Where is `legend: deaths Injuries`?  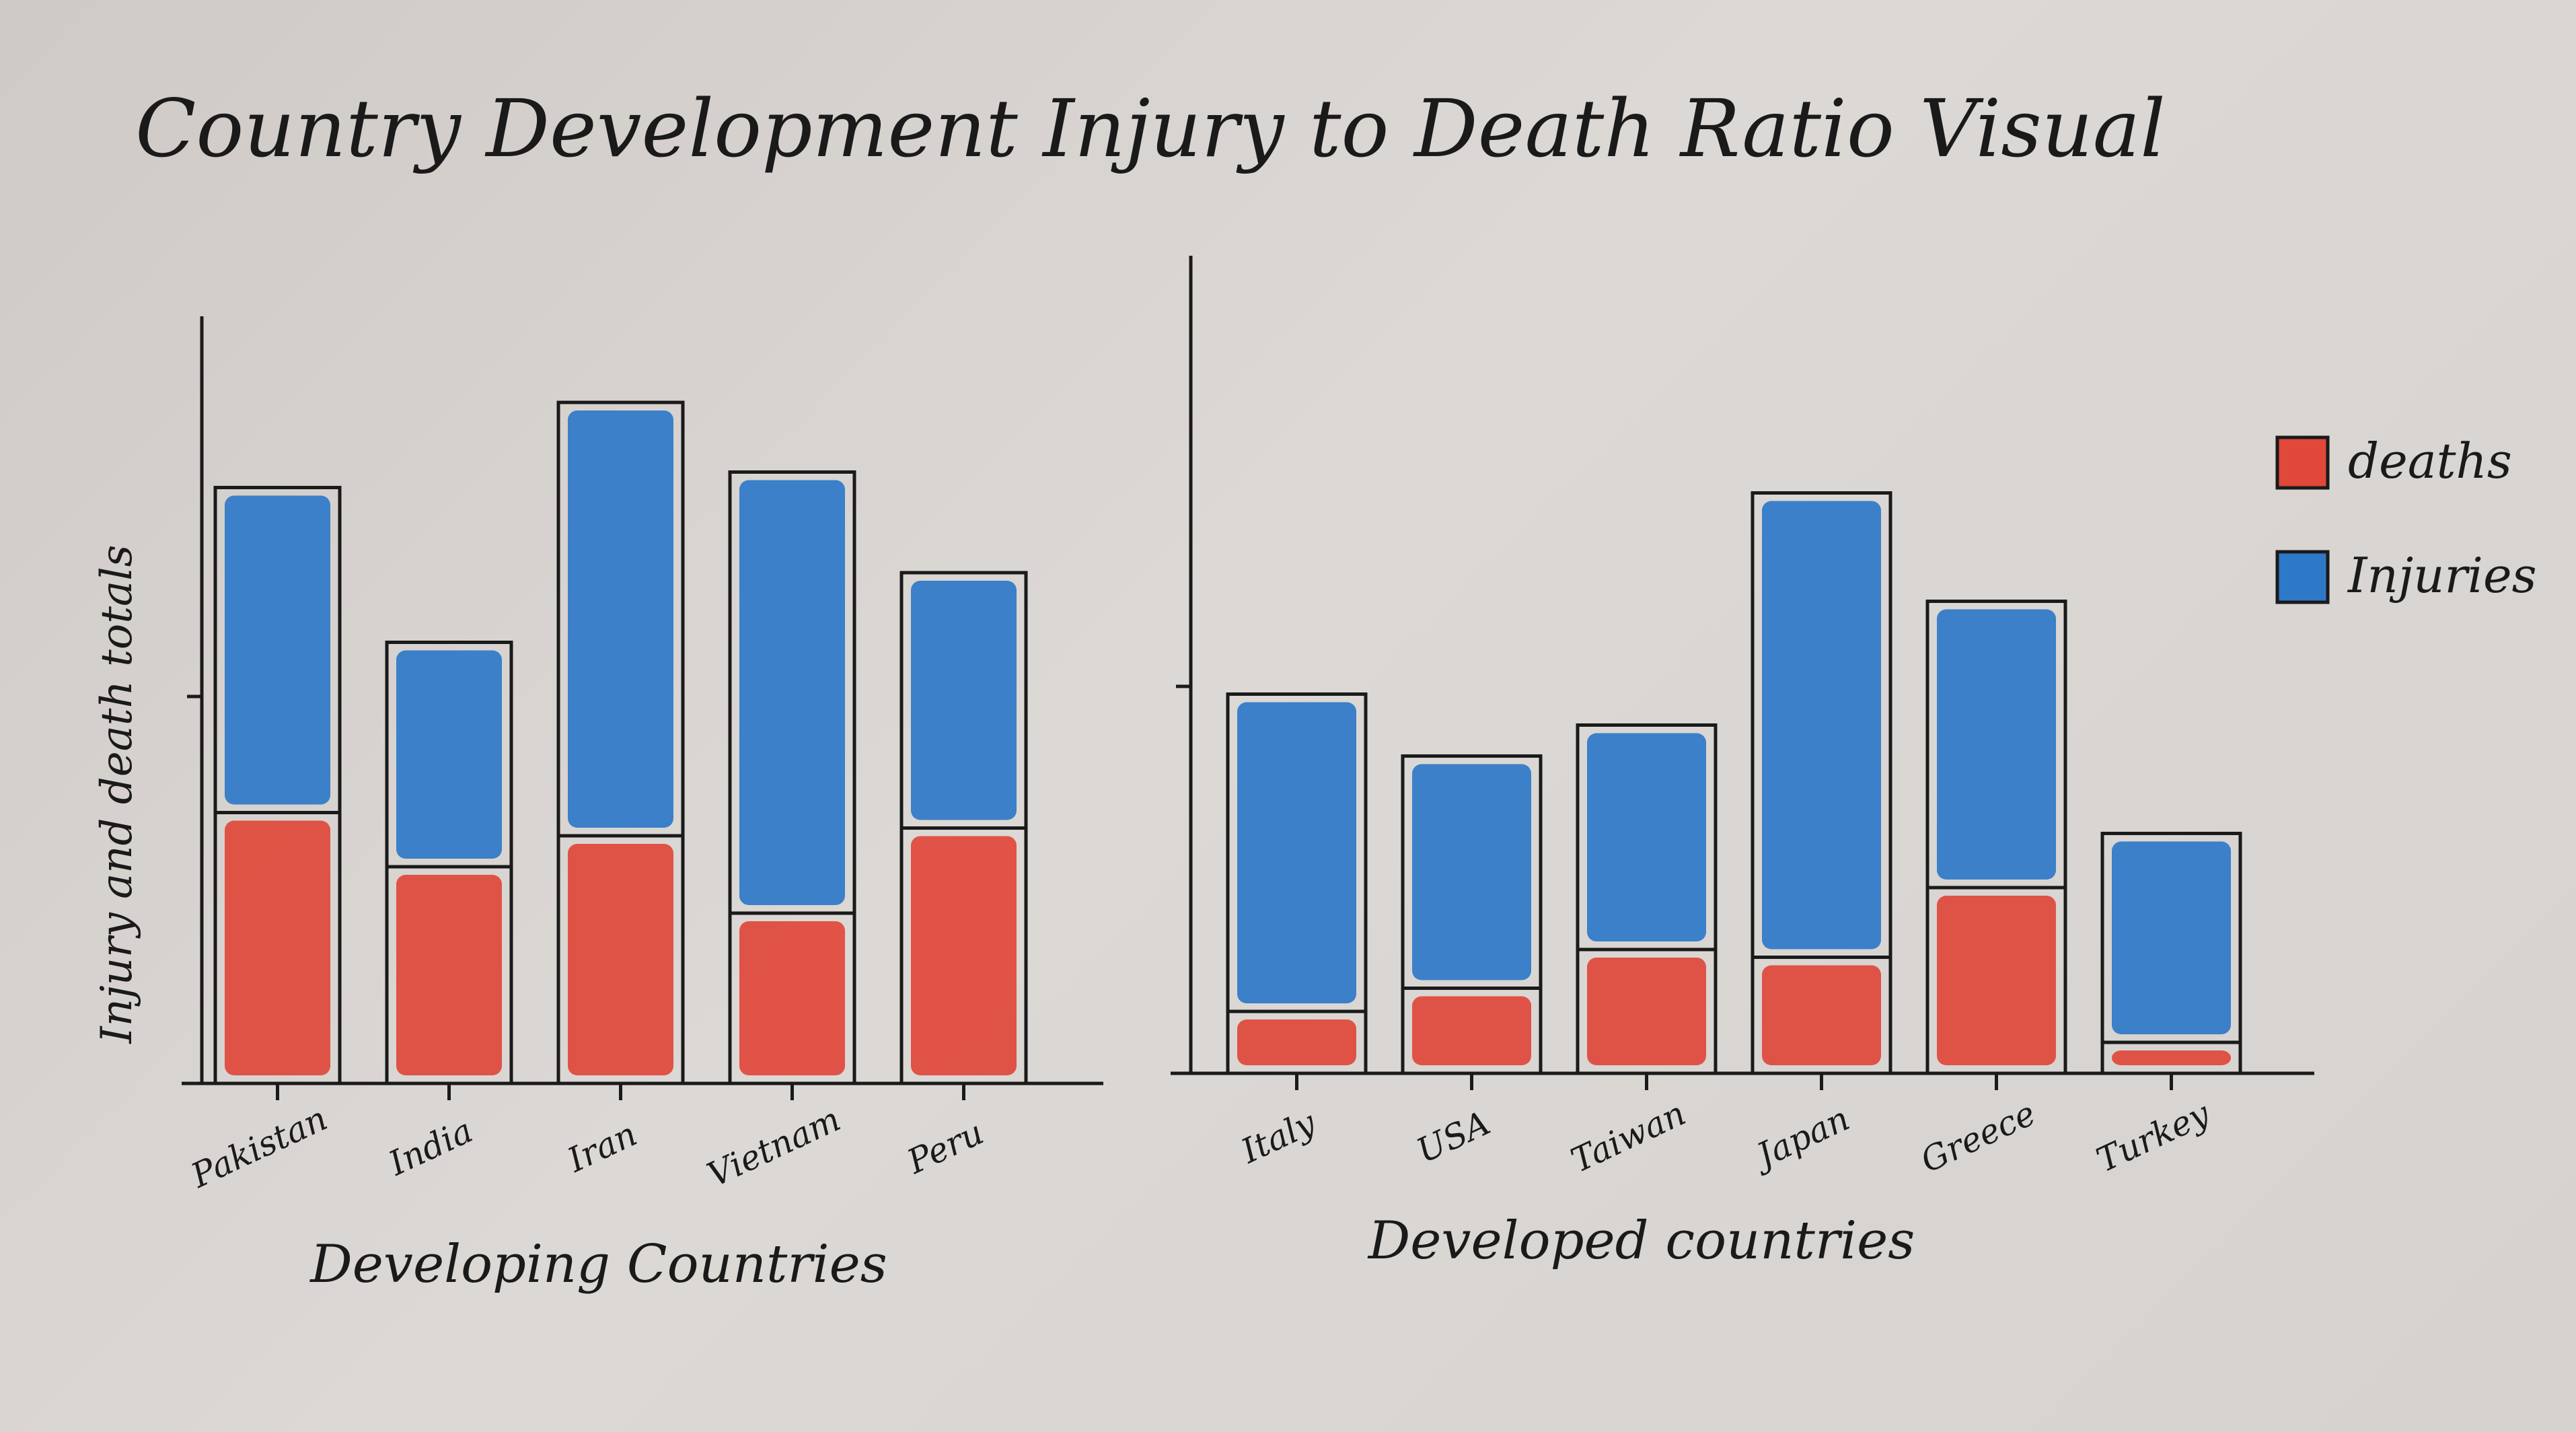 legend: deaths Injuries is located at coordinates (2406, 519).